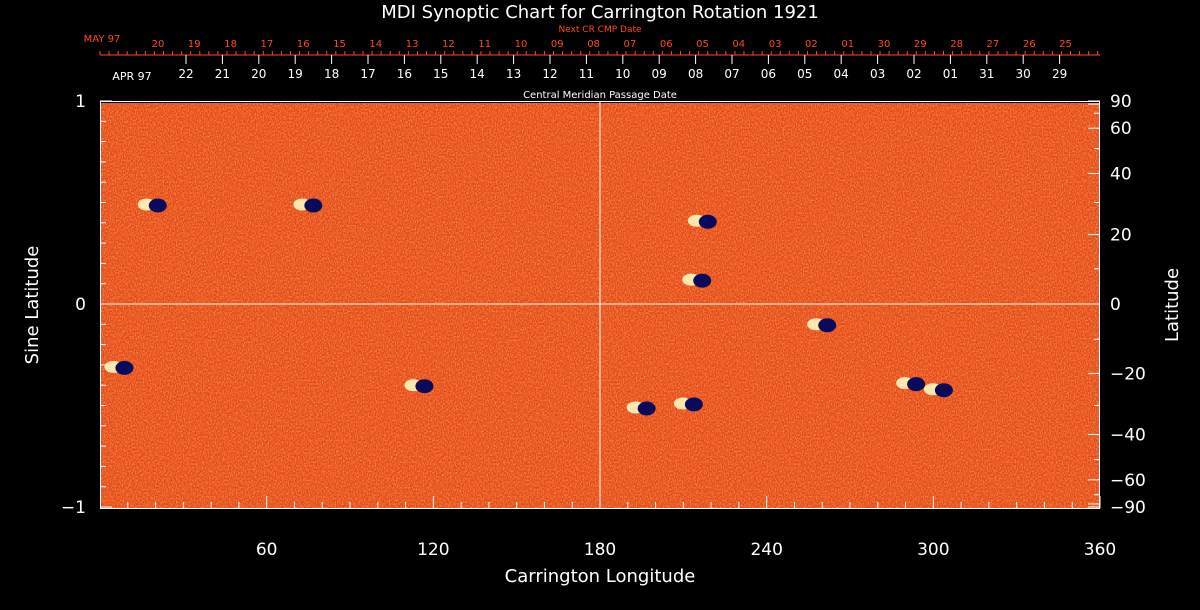 Image resolution: width=1200 pixels, height=610 pixels. What do you see at coordinates (222, 74) in the screenshot?
I see `cmp-date-label: 21` at bounding box center [222, 74].